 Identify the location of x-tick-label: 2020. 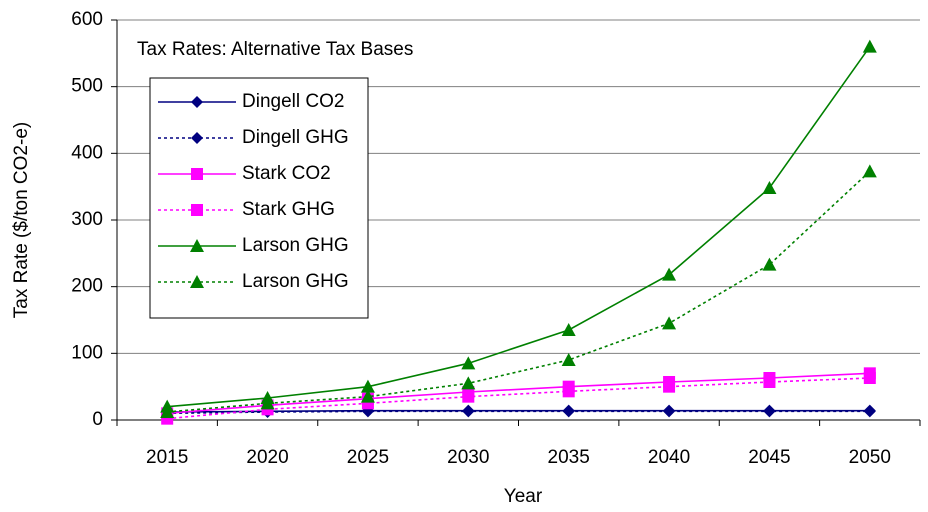
(267, 457).